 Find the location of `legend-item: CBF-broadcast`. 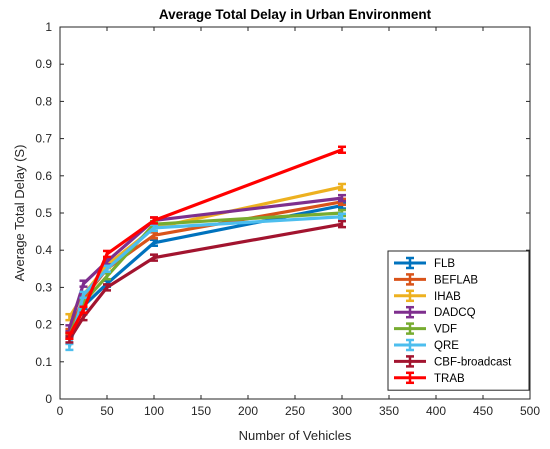

legend-item: CBF-broadcast is located at coordinates (453, 361).